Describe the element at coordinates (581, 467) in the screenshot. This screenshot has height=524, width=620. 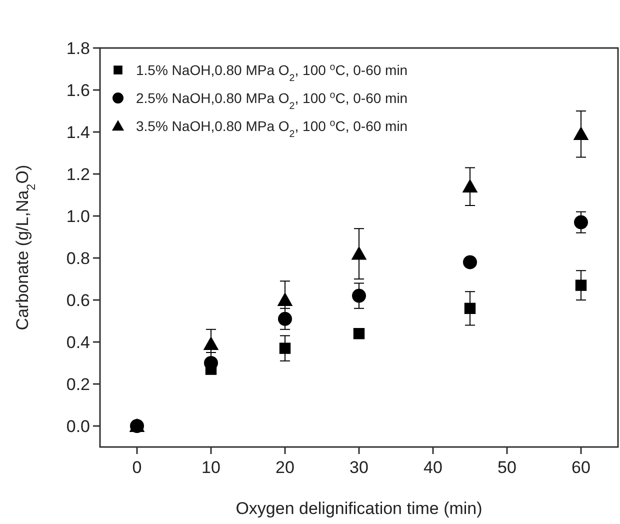
I see `x-tick-label: 60` at that location.